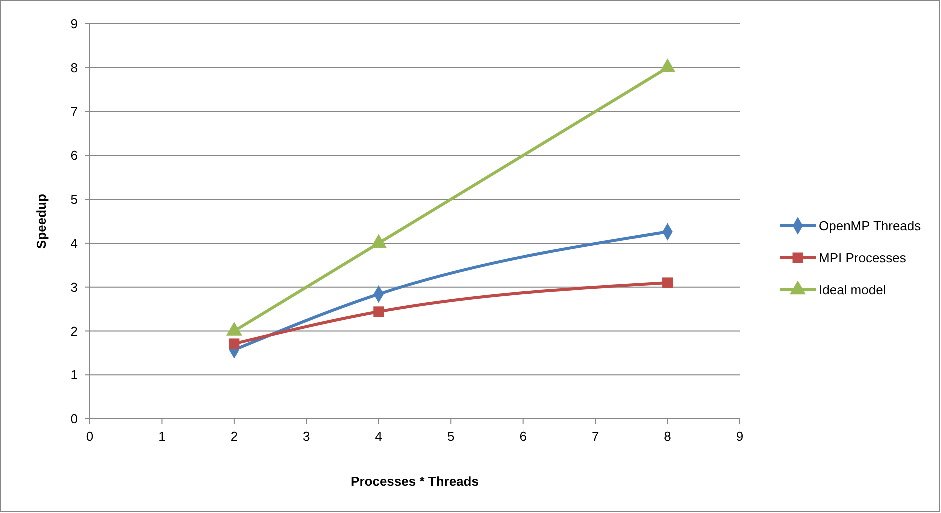 The height and width of the screenshot is (513, 941). What do you see at coordinates (306, 436) in the screenshot?
I see `x-tick-label: 3` at bounding box center [306, 436].